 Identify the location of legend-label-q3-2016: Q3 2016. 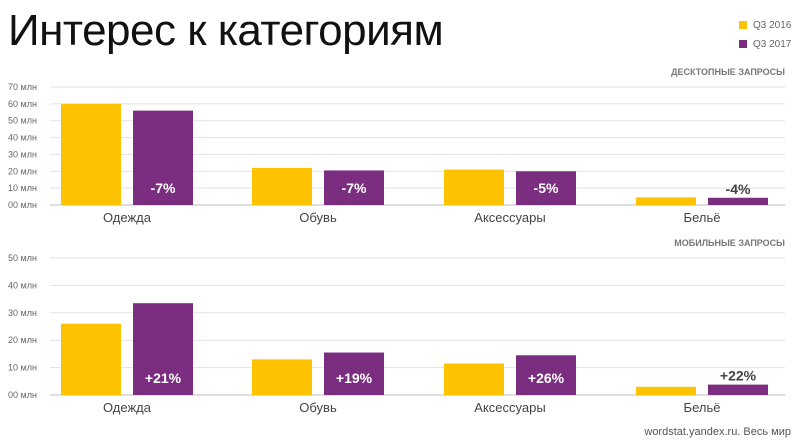
(772, 25).